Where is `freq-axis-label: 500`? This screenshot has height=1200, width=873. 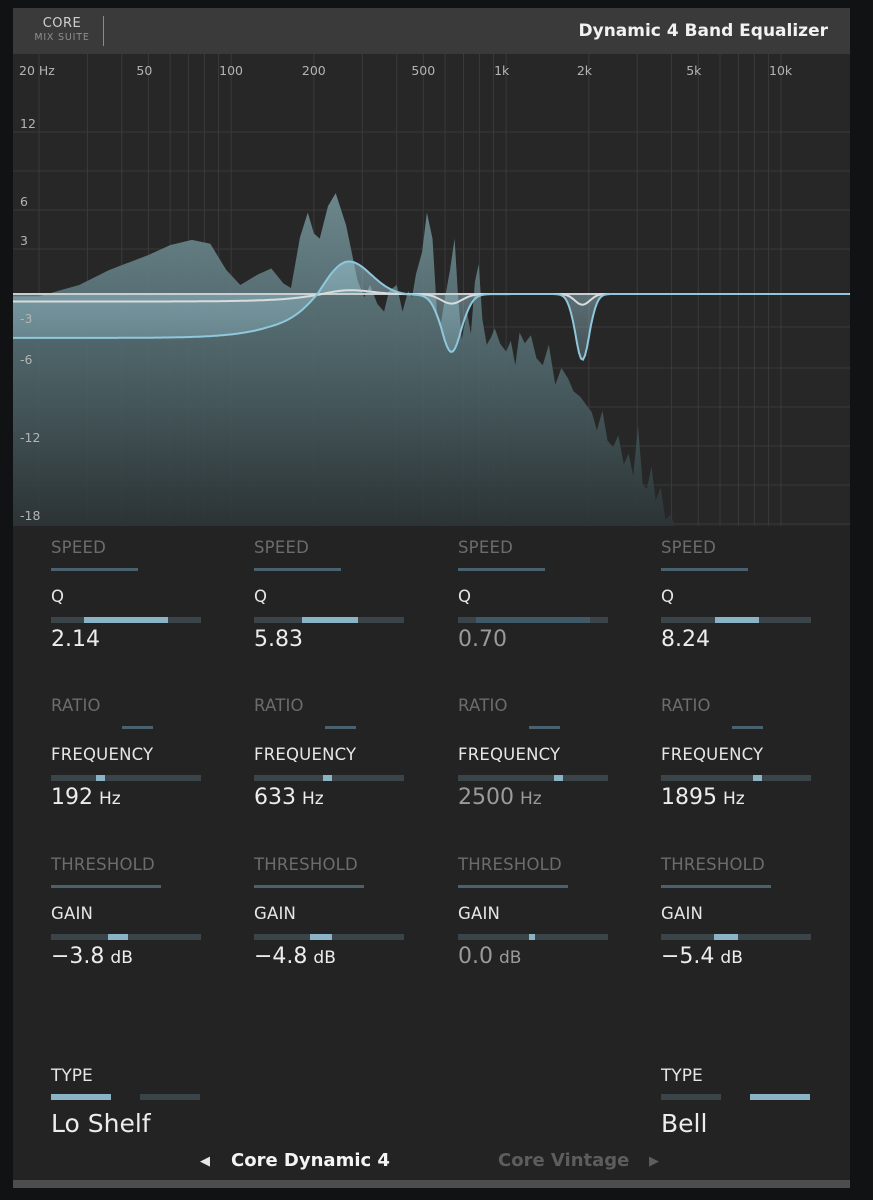 freq-axis-label: 500 is located at coordinates (423, 70).